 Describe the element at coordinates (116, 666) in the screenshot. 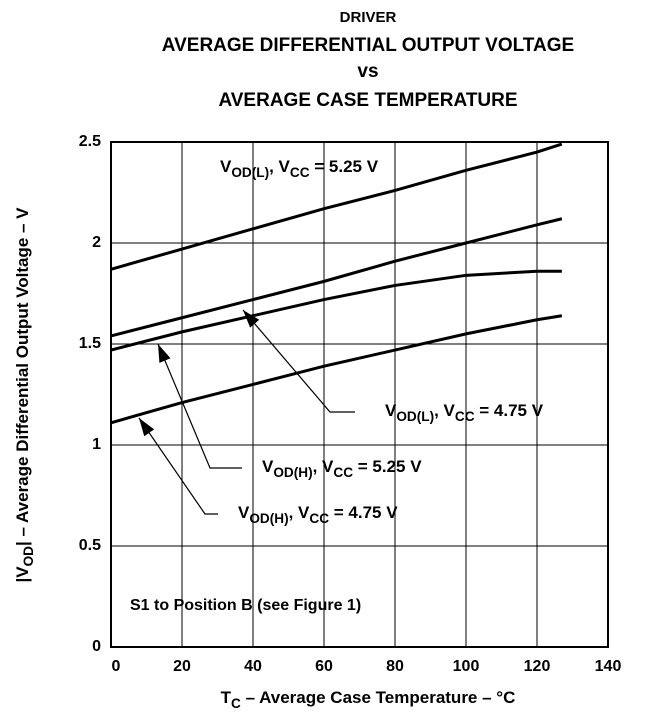

I see `x-tick-label: 0` at that location.